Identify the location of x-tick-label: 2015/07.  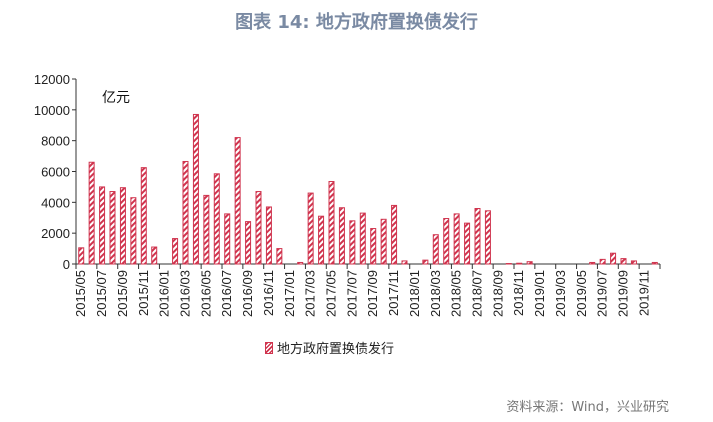
(101, 293).